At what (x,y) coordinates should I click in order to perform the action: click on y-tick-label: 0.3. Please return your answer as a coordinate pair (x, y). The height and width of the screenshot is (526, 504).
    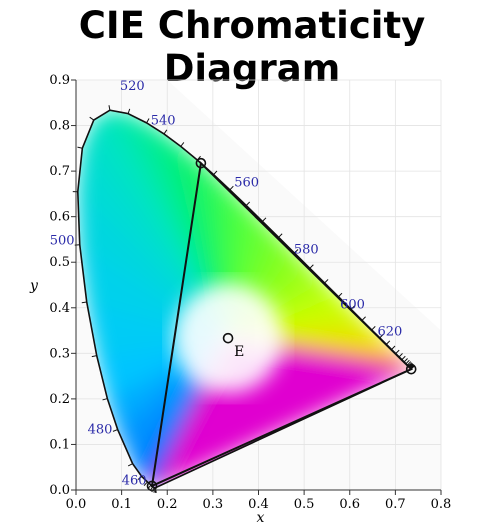
    Looking at the image, I should click on (59, 353).